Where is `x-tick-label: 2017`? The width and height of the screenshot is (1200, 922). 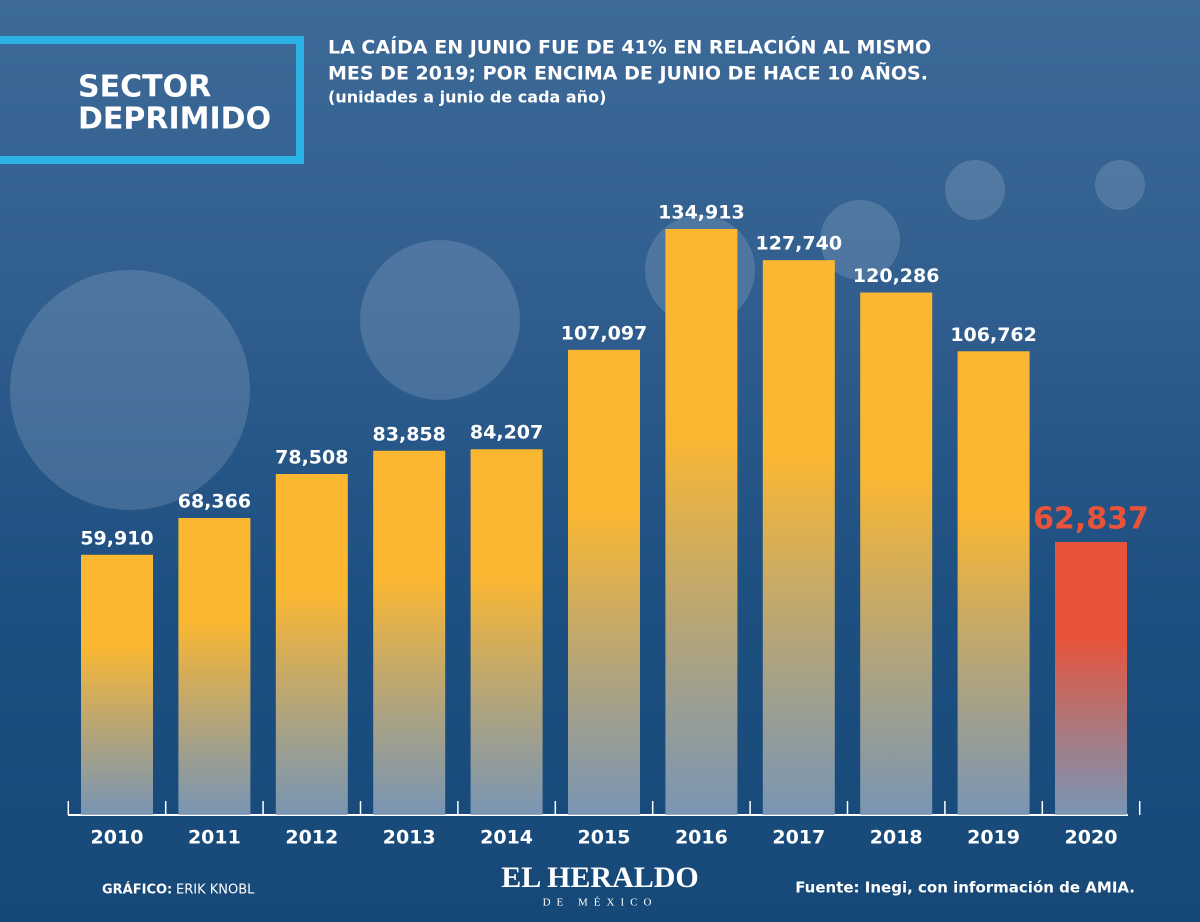 x-tick-label: 2017 is located at coordinates (798, 838).